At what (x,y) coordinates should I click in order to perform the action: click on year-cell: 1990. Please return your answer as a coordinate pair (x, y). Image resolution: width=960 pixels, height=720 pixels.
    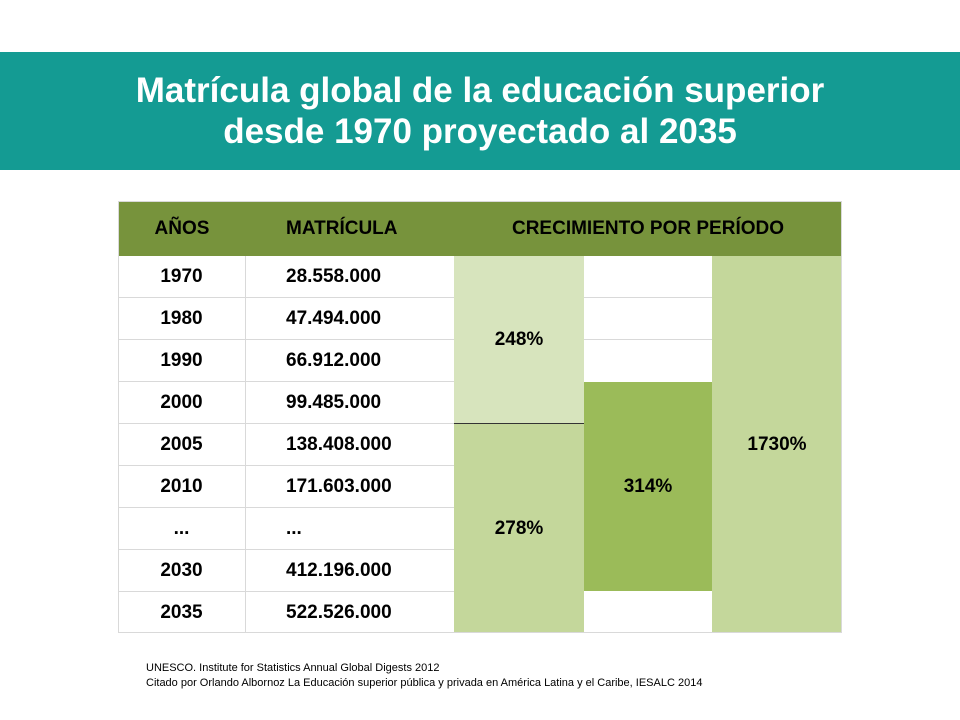
    Looking at the image, I should click on (182, 361).